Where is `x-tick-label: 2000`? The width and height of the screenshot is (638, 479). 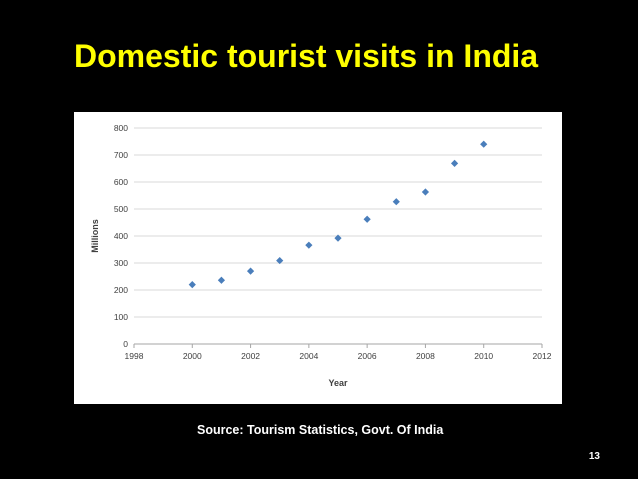 x-tick-label: 2000 is located at coordinates (192, 356).